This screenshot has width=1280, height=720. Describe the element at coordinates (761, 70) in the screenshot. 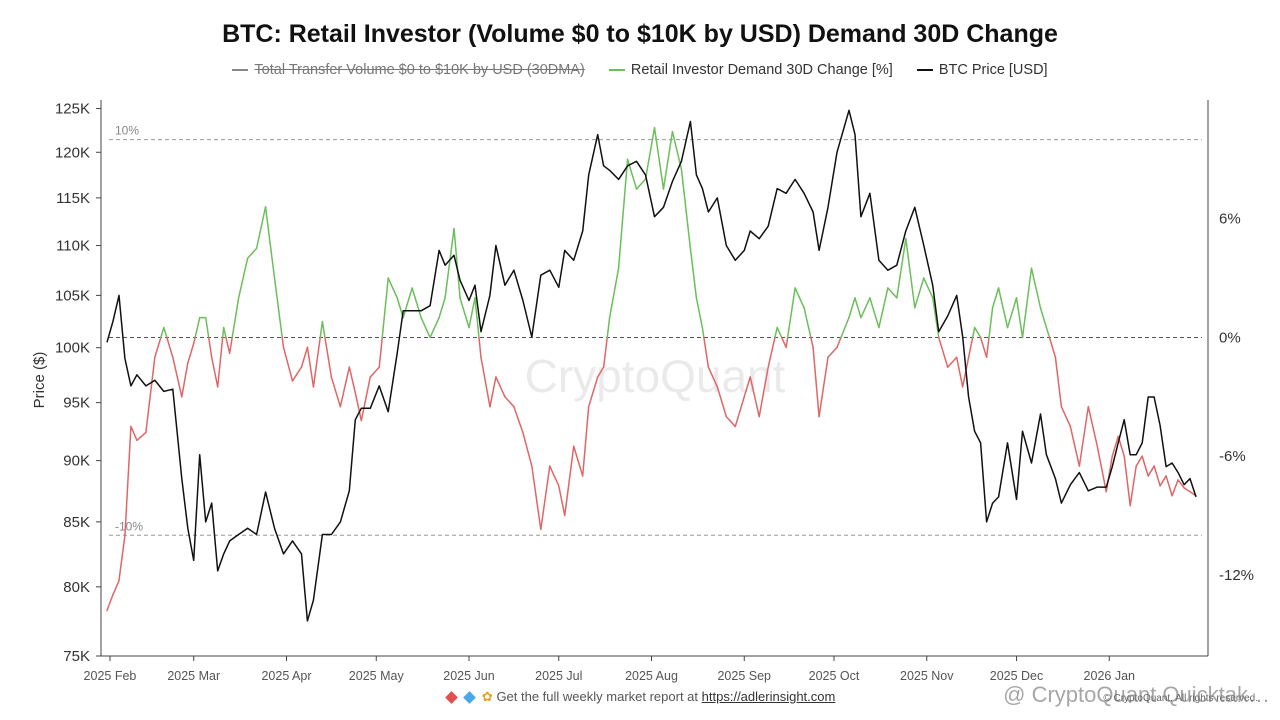

I see `legend-label-retail-demand: Retail Investor Demand 30D Change [%]` at that location.